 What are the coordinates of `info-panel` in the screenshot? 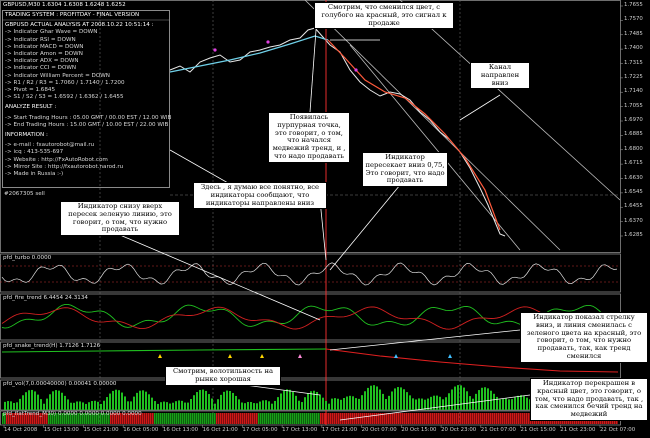 It's located at (86, 99).